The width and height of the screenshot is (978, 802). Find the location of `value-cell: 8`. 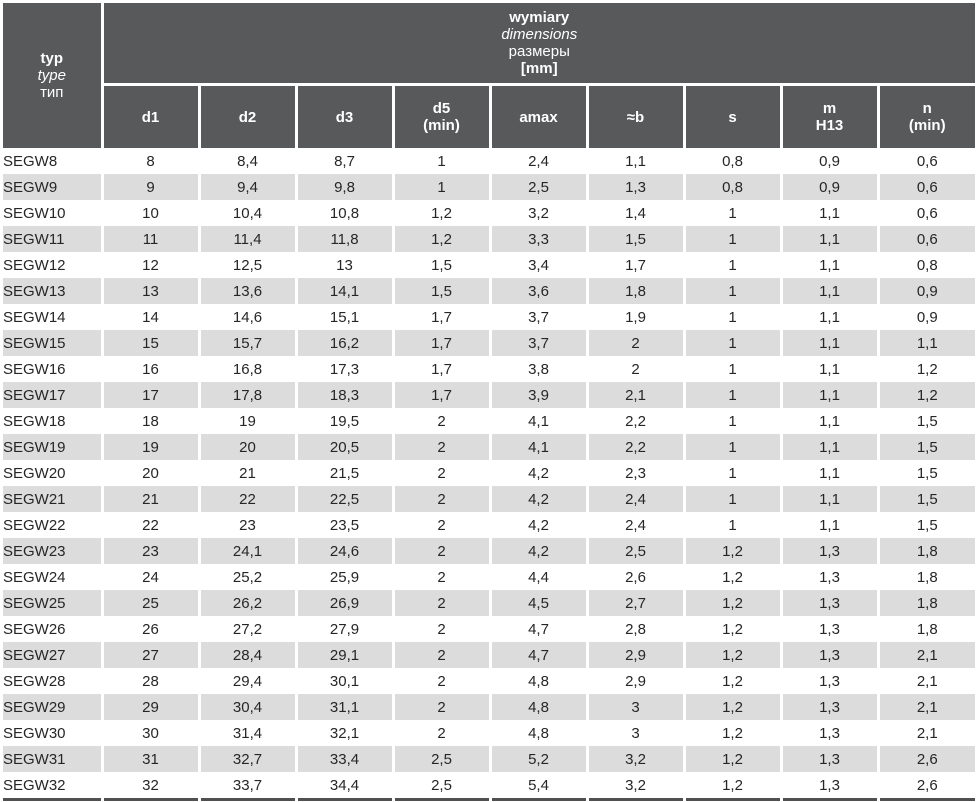

value-cell: 8 is located at coordinates (149, 161).